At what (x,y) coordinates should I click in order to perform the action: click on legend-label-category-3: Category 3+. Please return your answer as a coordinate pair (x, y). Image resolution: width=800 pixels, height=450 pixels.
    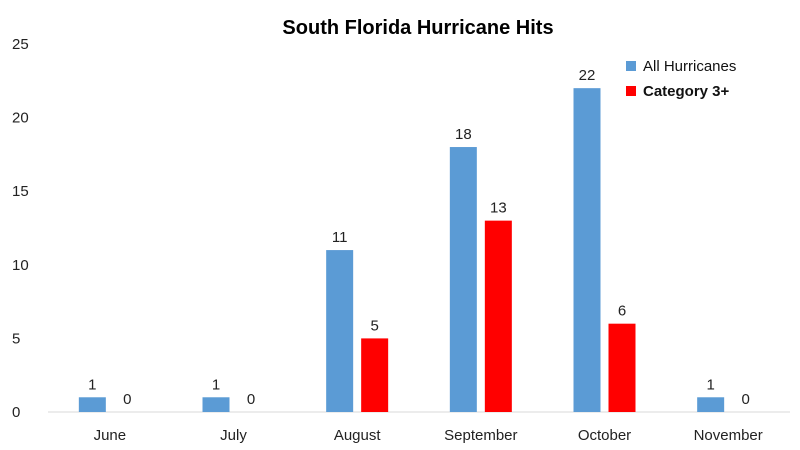
    Looking at the image, I should click on (686, 91).